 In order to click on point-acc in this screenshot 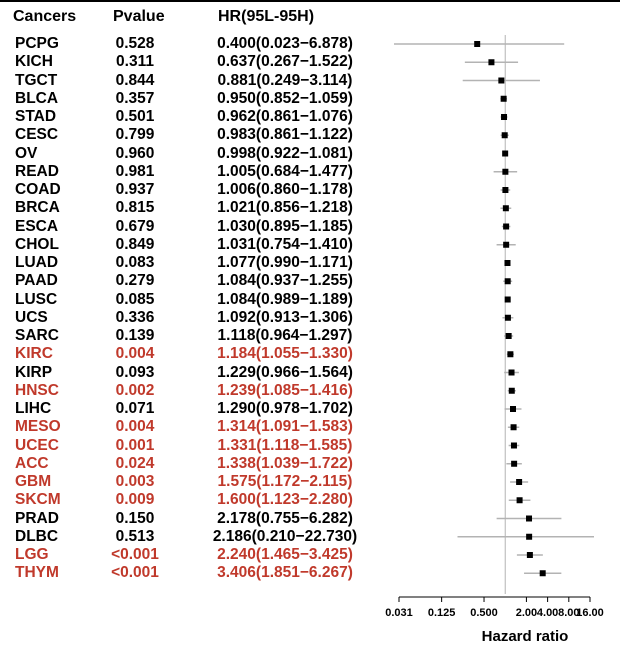, I will do `click(514, 464)`.